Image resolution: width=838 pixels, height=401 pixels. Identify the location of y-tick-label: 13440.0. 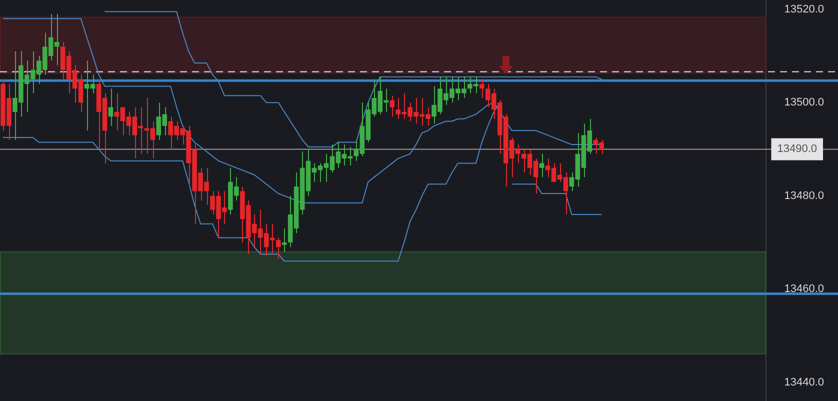
(804, 382).